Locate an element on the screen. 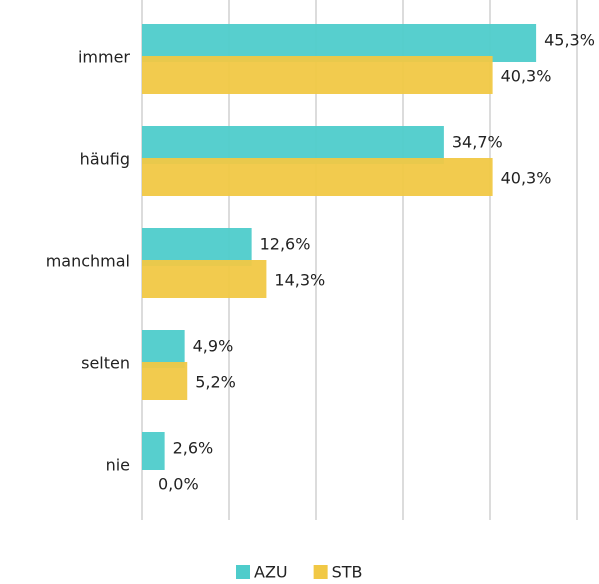 Image resolution: width=599 pixels, height=584 pixels. data-label: 4,9% is located at coordinates (213, 346).